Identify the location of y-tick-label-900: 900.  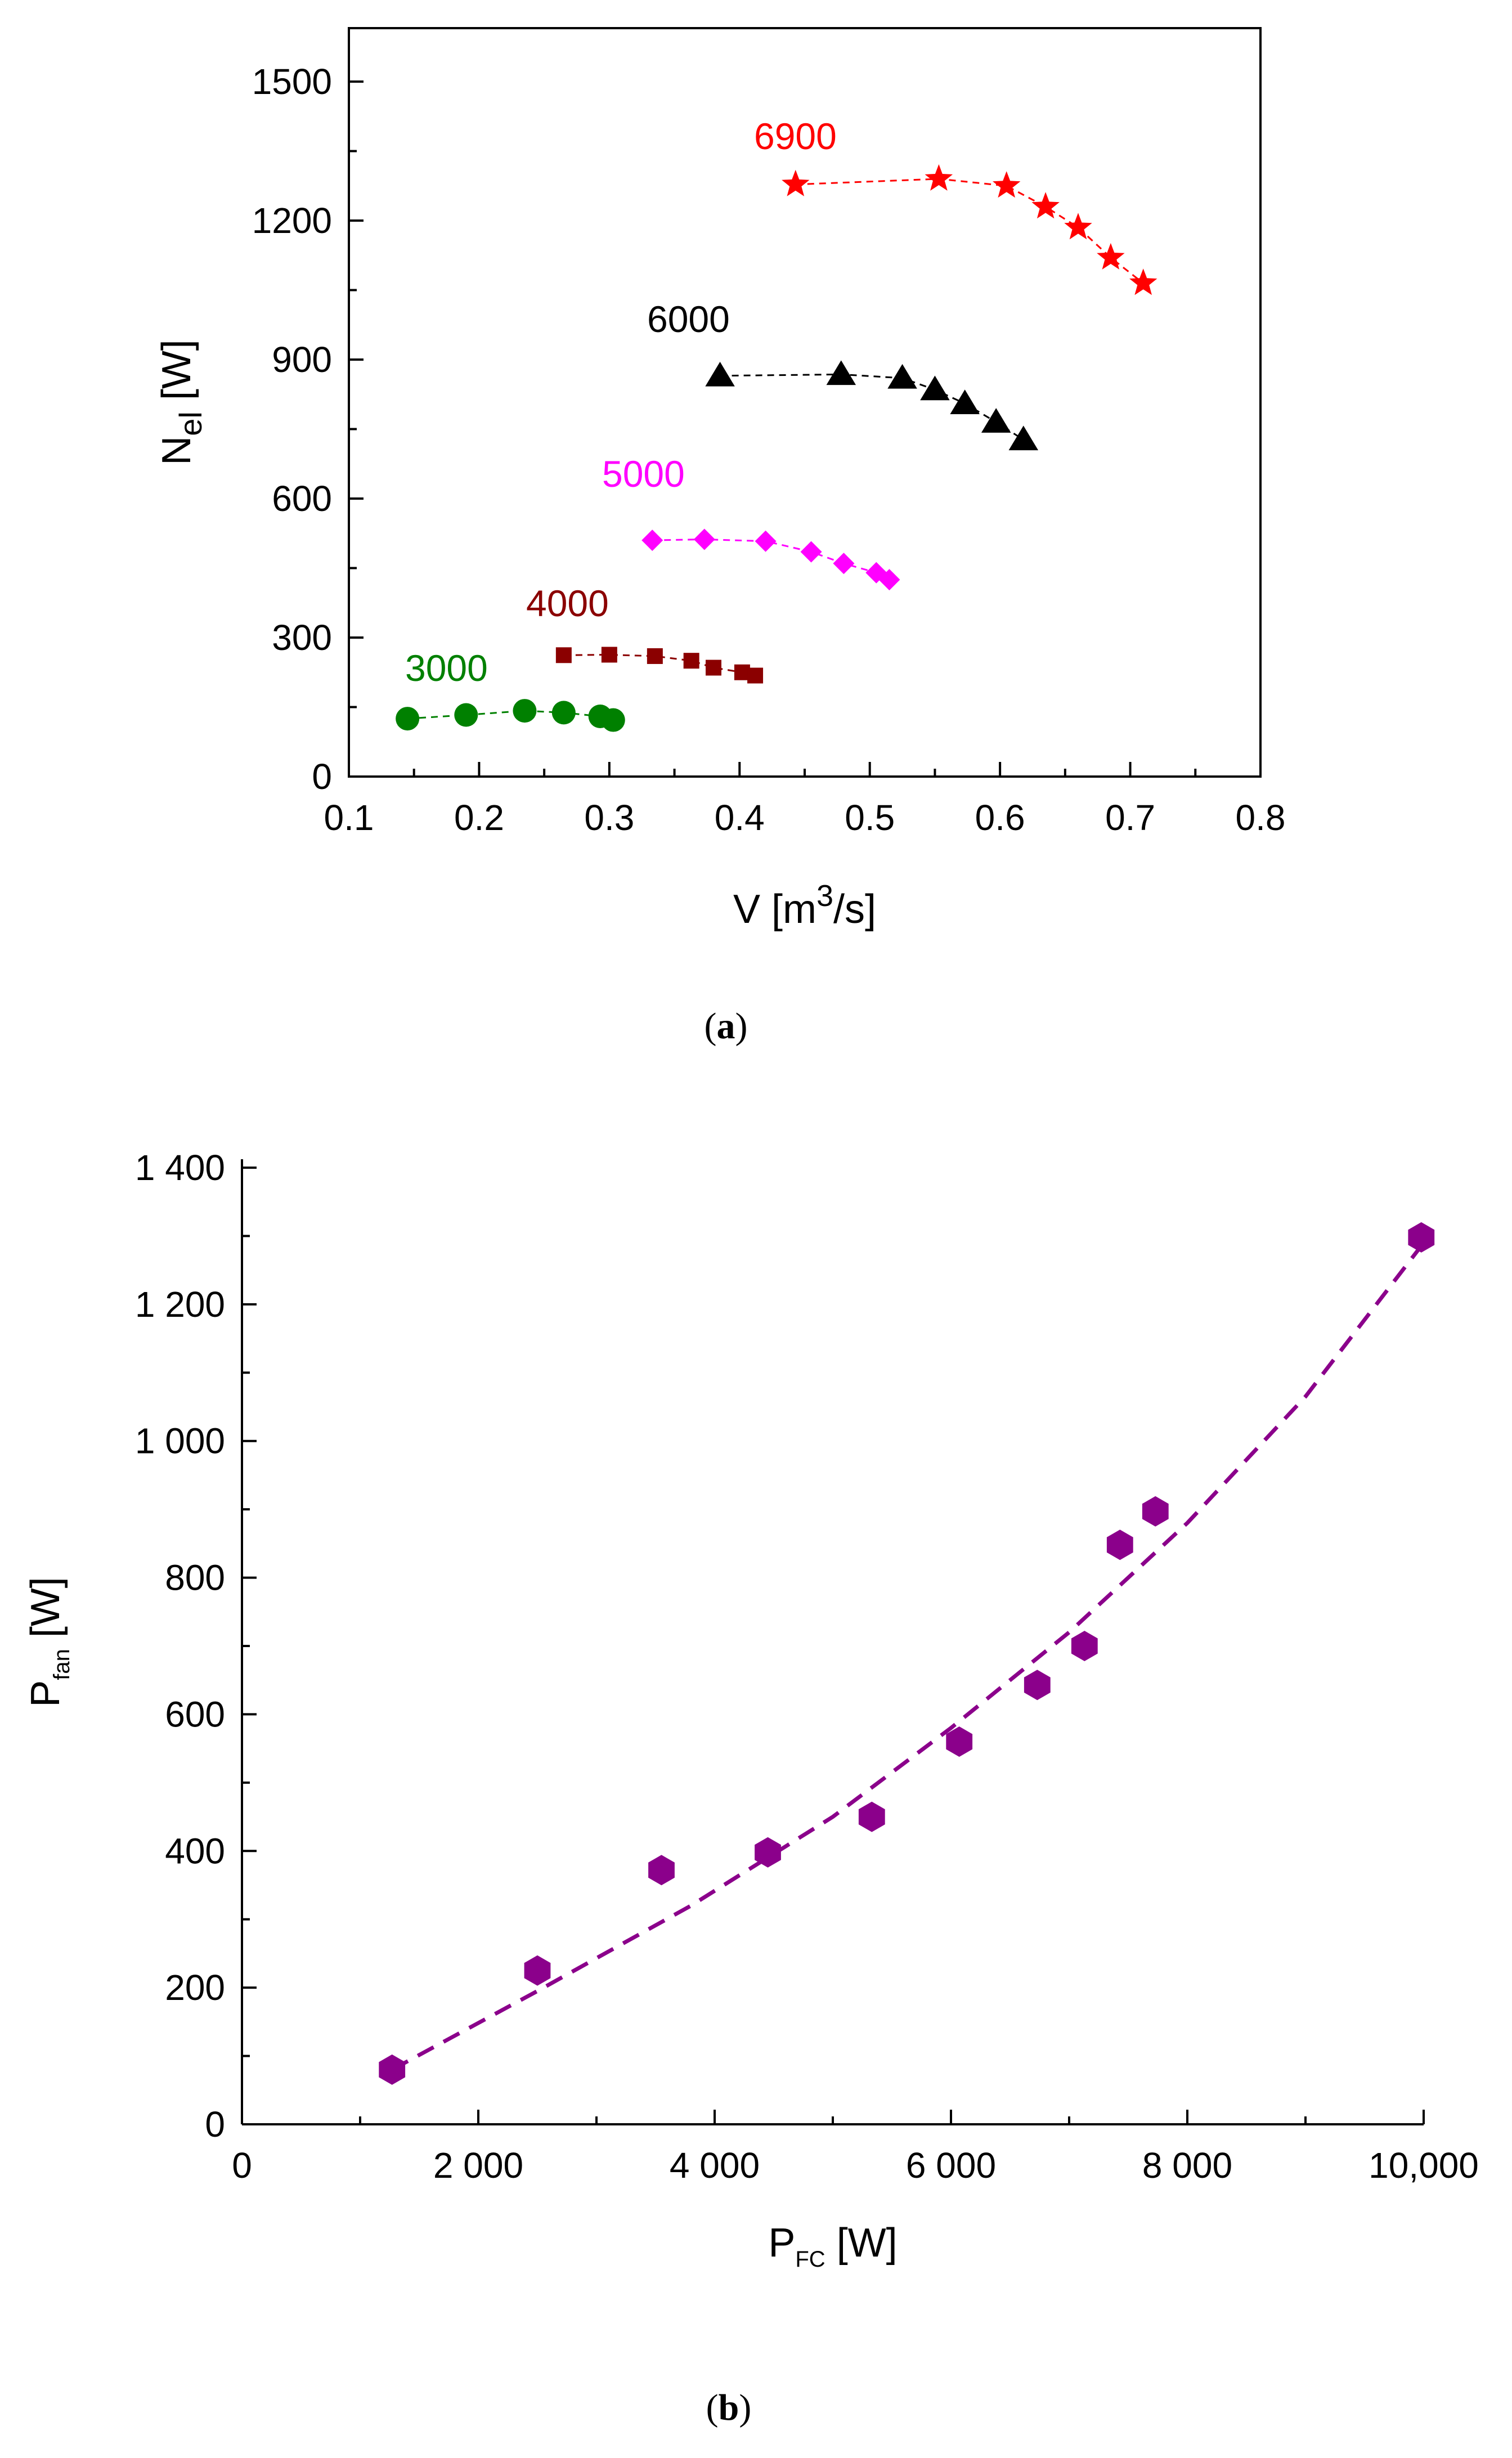
(302, 359).